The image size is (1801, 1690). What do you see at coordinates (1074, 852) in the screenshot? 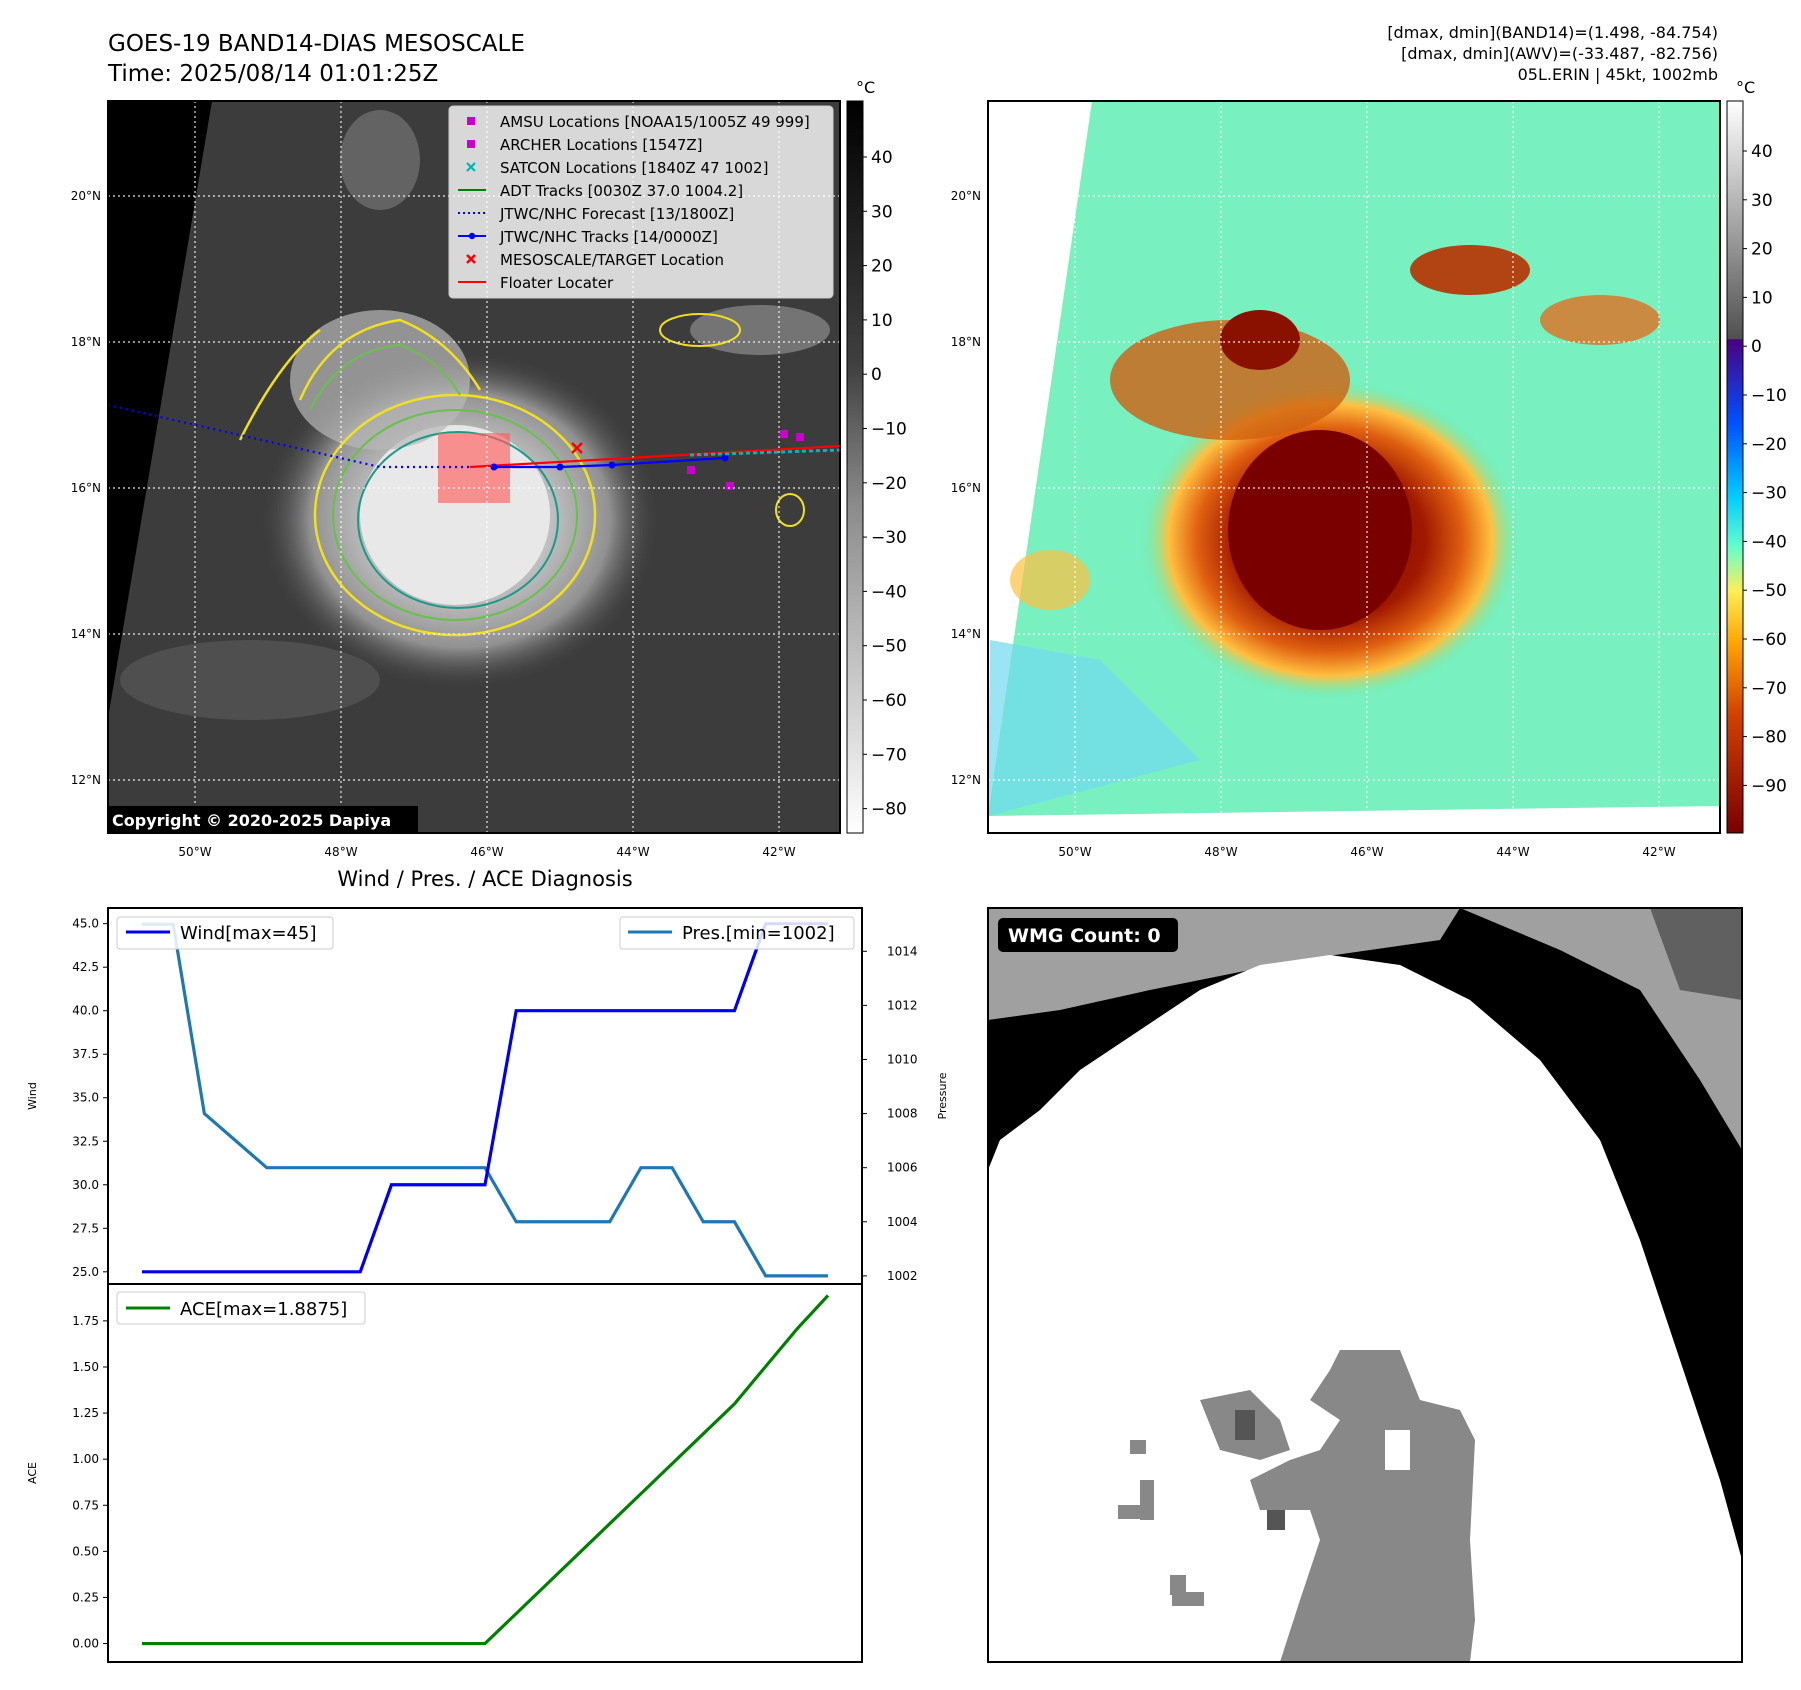
I see `lon-tick: 50°W` at bounding box center [1074, 852].